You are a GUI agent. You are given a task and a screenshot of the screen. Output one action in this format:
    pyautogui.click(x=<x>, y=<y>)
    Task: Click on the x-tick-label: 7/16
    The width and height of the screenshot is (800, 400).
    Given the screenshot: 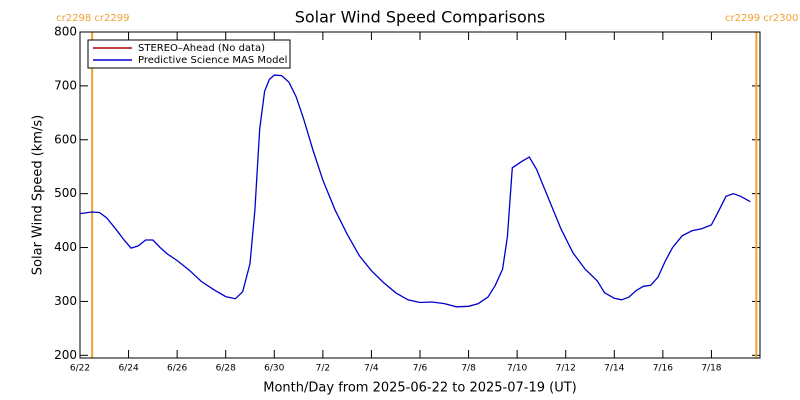 What is the action you would take?
    pyautogui.click(x=663, y=369)
    